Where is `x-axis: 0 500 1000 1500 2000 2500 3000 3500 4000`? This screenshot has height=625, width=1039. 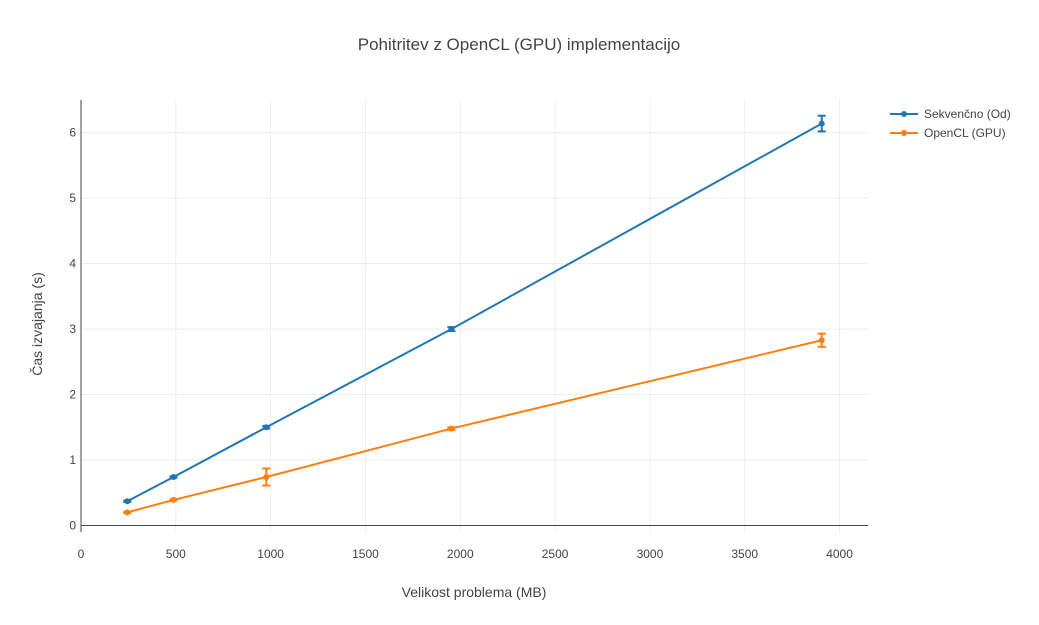
x-axis: 0 500 1000 1500 2000 2500 3000 3500 4000 is located at coordinates (473, 542).